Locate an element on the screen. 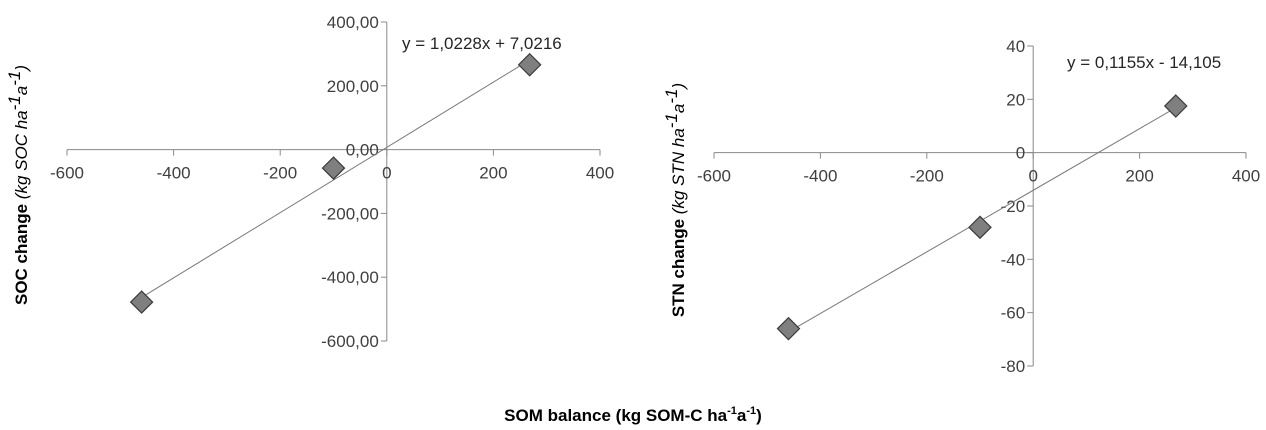  y-tick-label: -200,00 is located at coordinates (350, 213).